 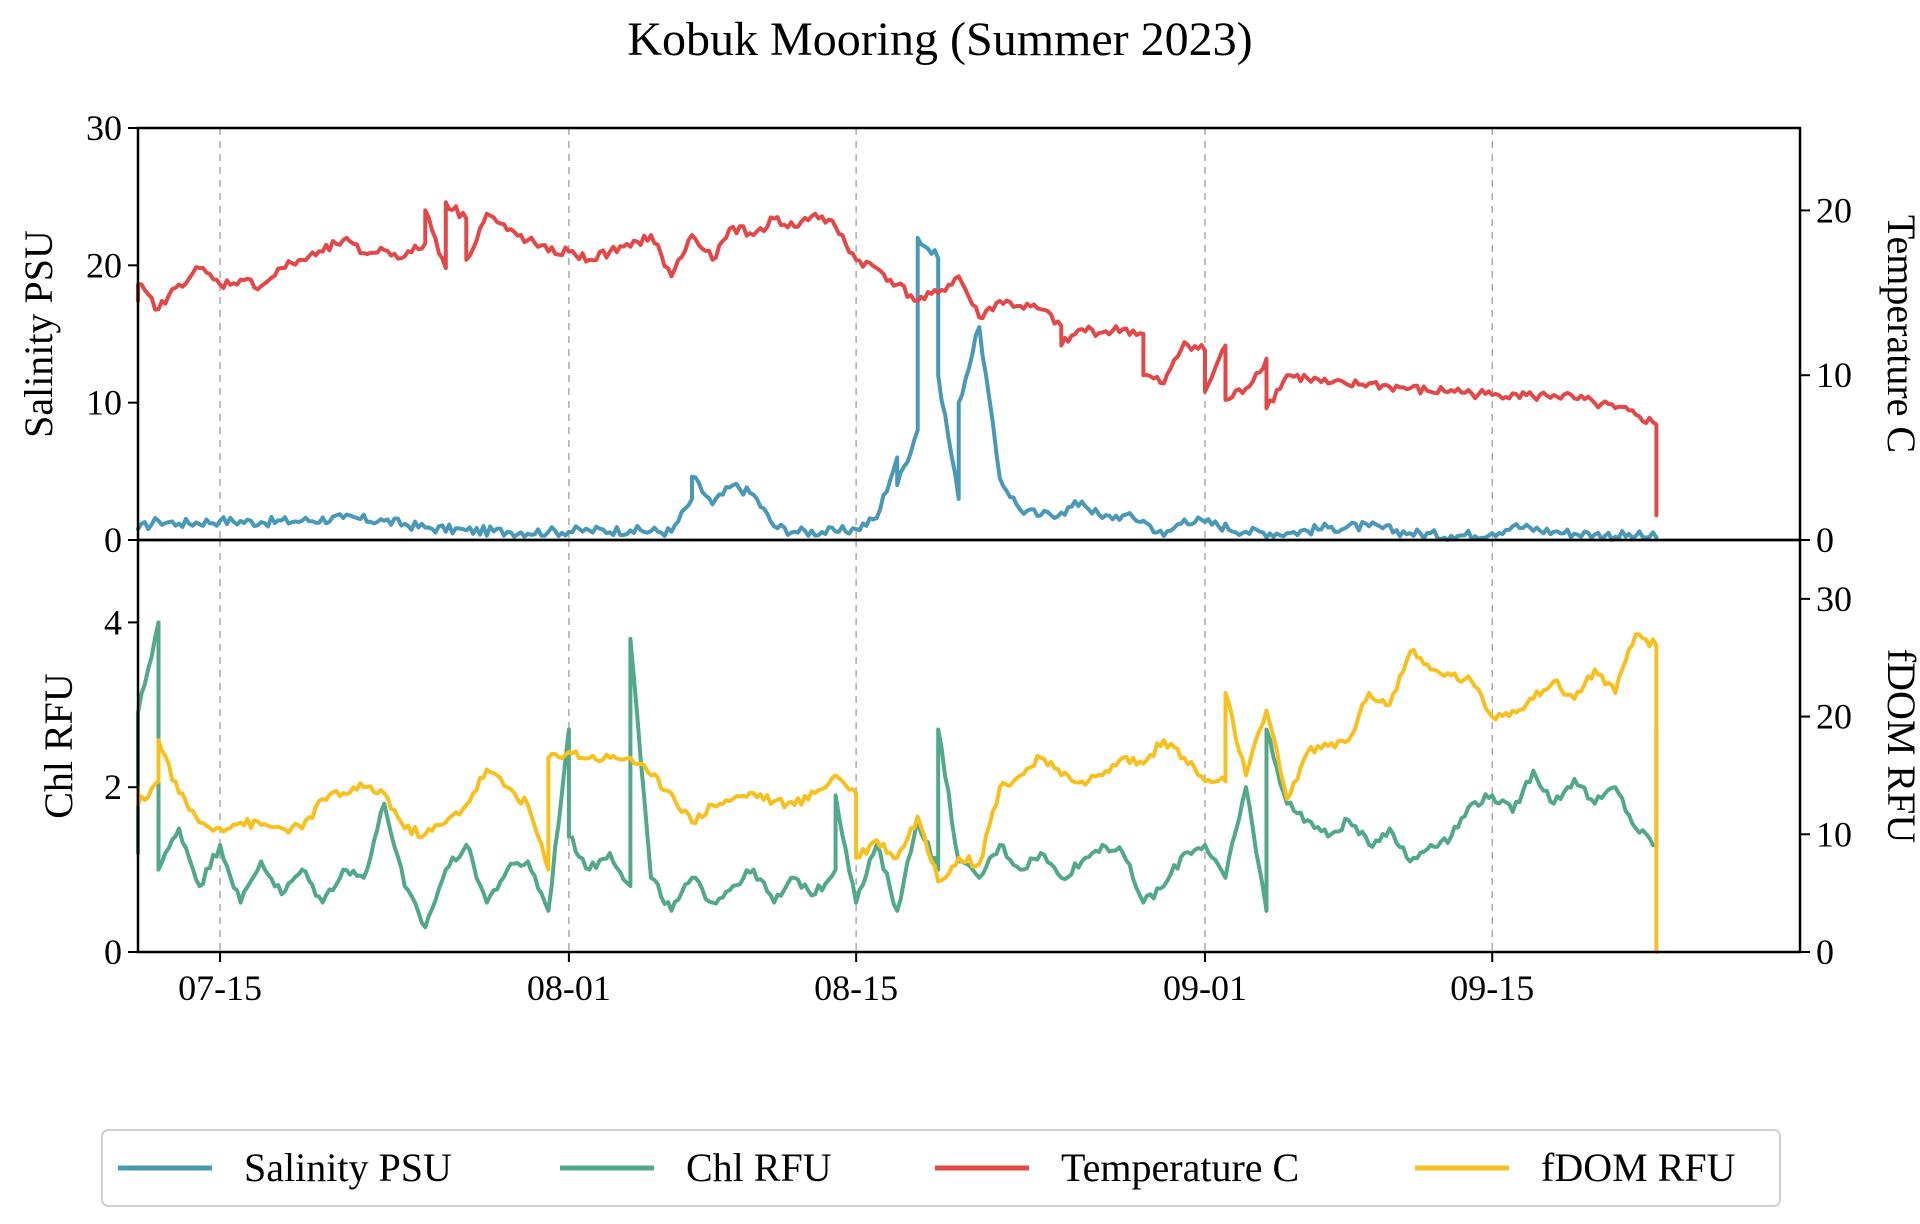 What do you see at coordinates (113, 622) in the screenshot?
I see `bottom-left-tick-label-4: 4` at bounding box center [113, 622].